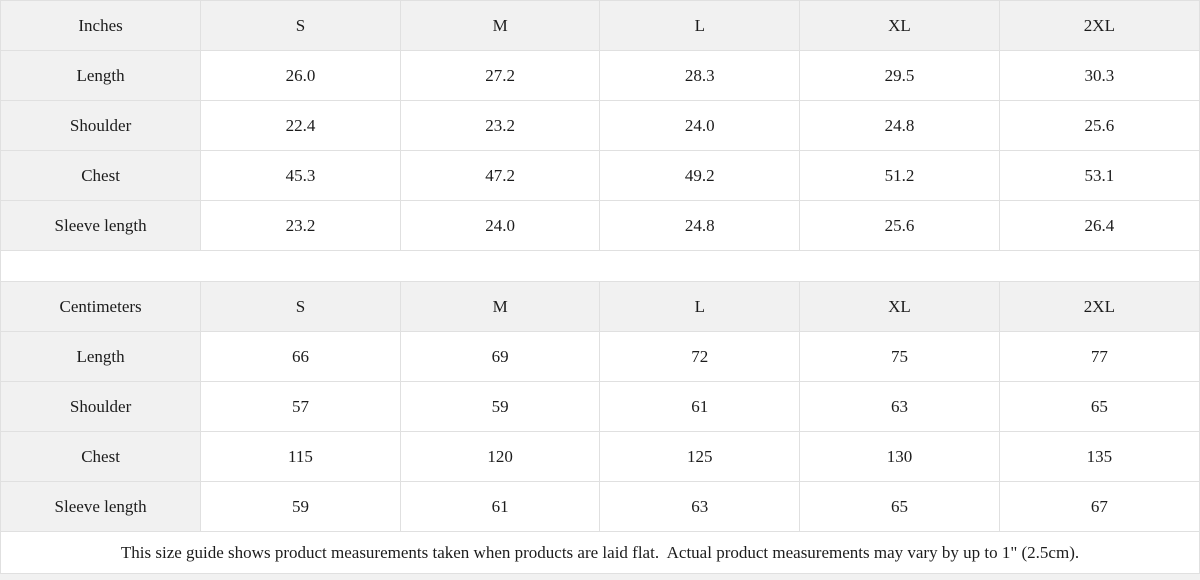  I want to click on measurement-cell: 22.4, so click(300, 125).